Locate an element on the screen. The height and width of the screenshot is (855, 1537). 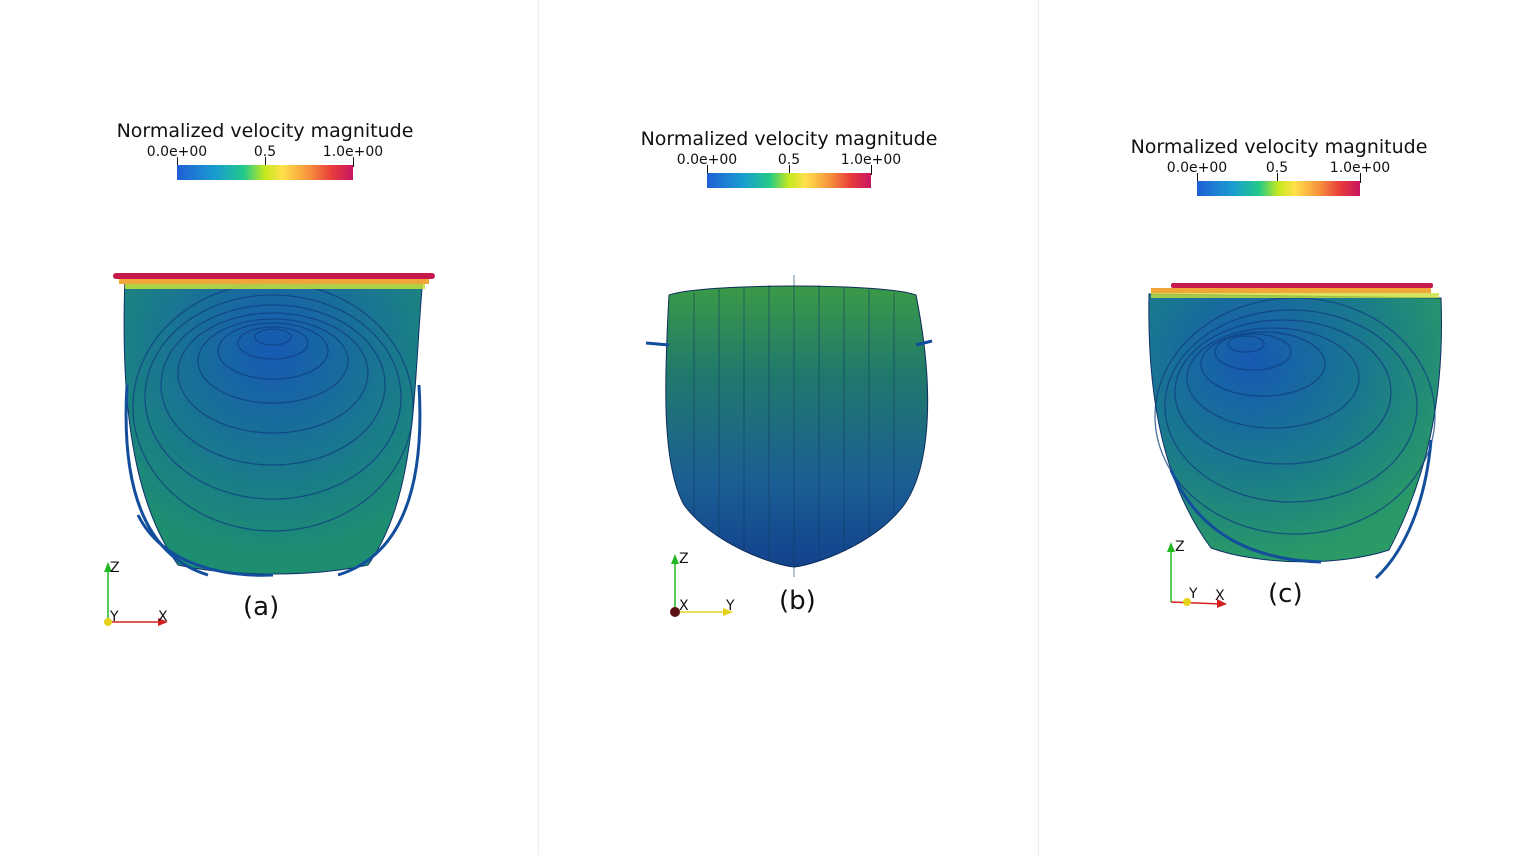
streamline-plot-b is located at coordinates (789, 426).